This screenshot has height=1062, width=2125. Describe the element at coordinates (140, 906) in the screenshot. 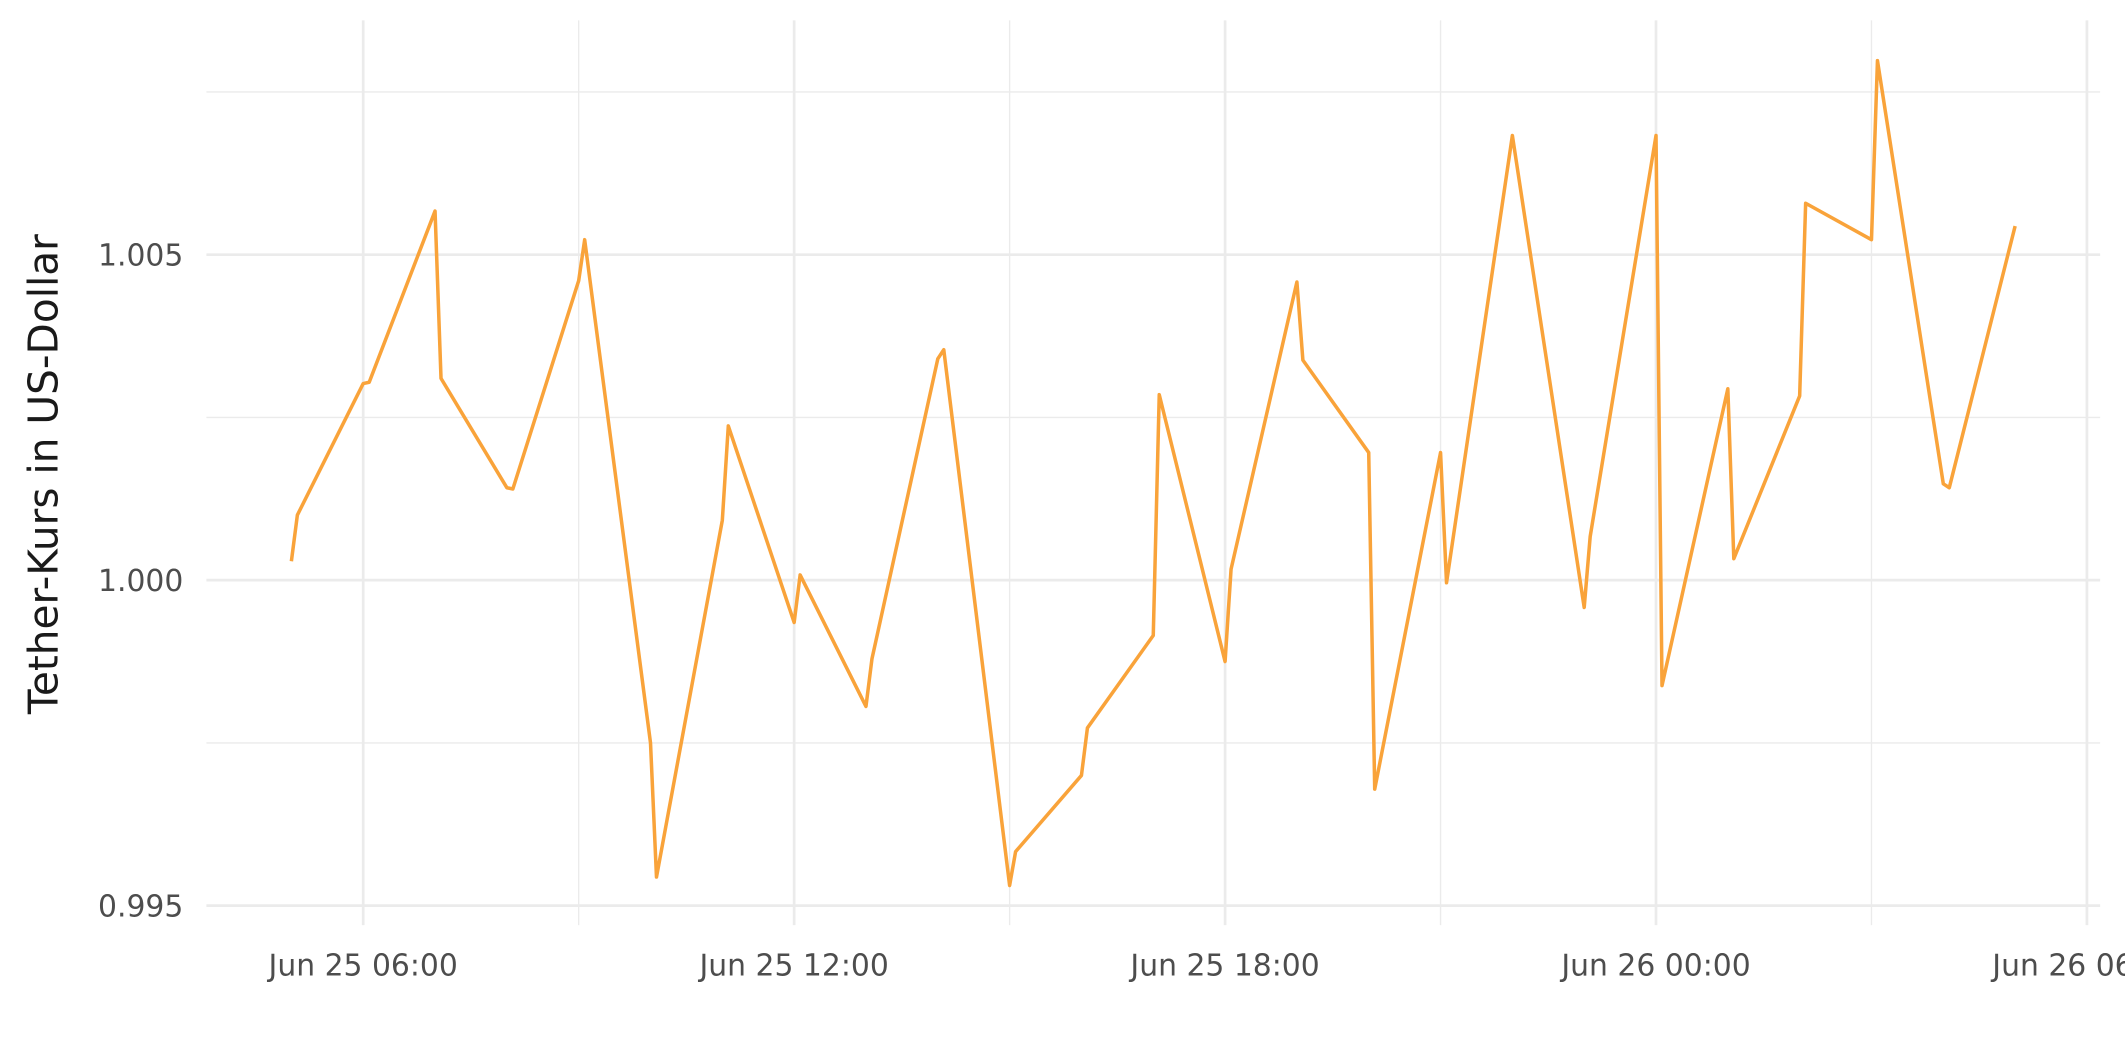

I see `y-tick-label: 0.995` at that location.